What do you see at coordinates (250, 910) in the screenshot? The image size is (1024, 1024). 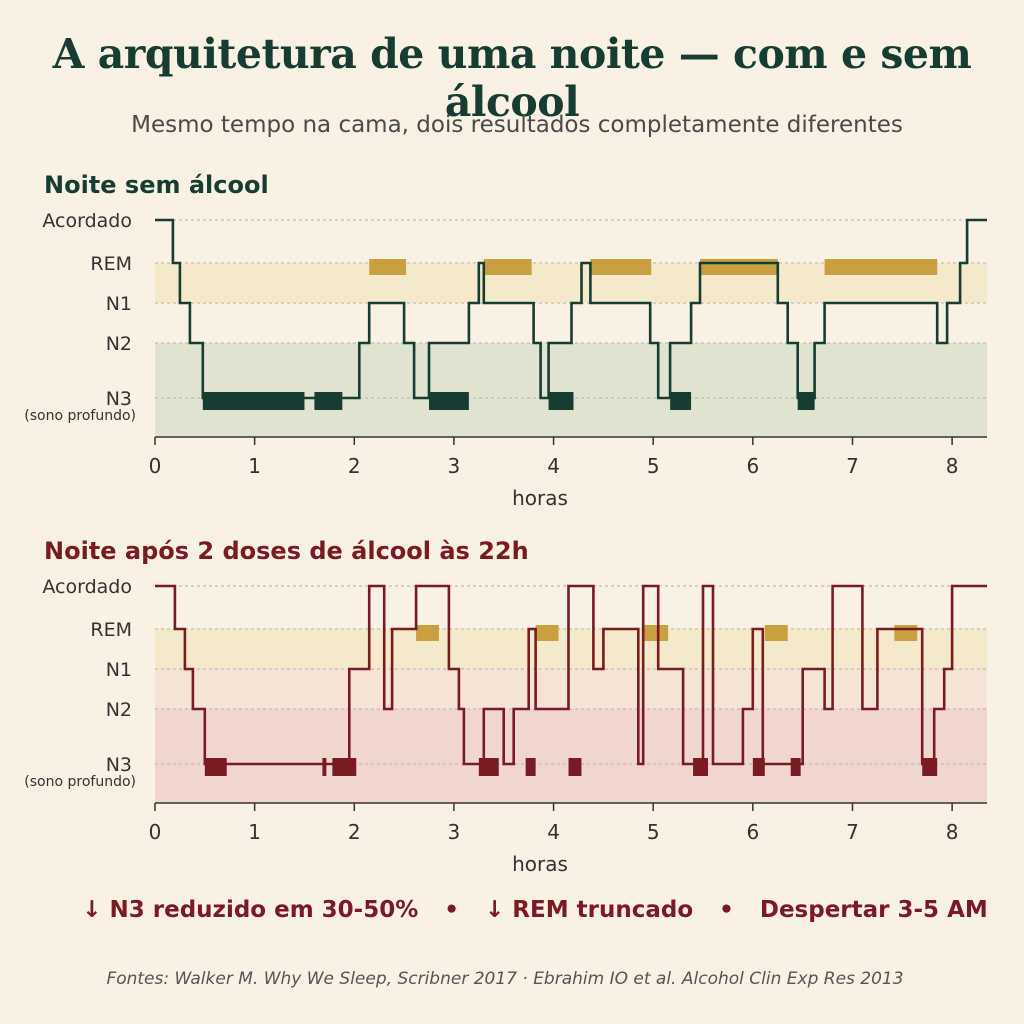 I see `summary-n3-reduced: ↓ N3 reduzido em 30-50%` at bounding box center [250, 910].